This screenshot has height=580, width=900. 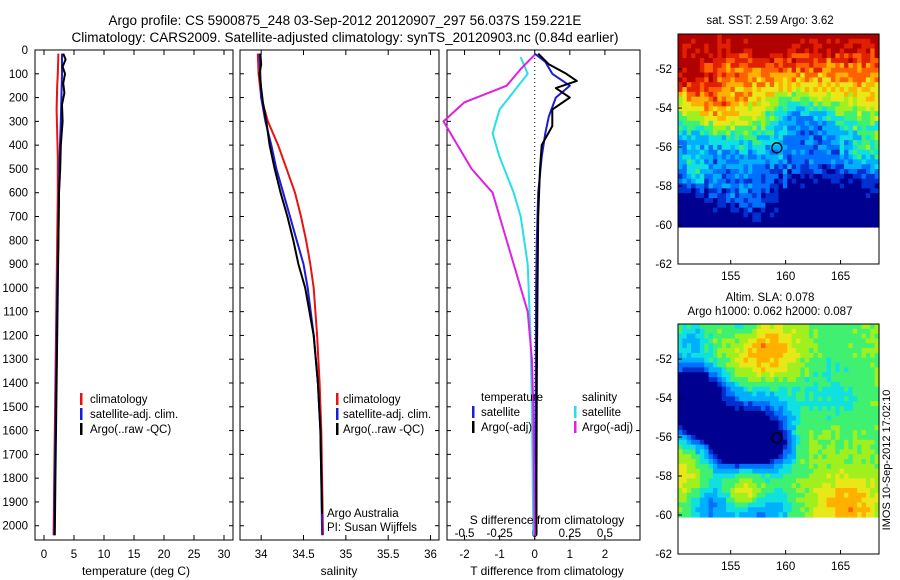 I want to click on salinity-legend-argo: Argo(..raw -QC), so click(x=383, y=430).